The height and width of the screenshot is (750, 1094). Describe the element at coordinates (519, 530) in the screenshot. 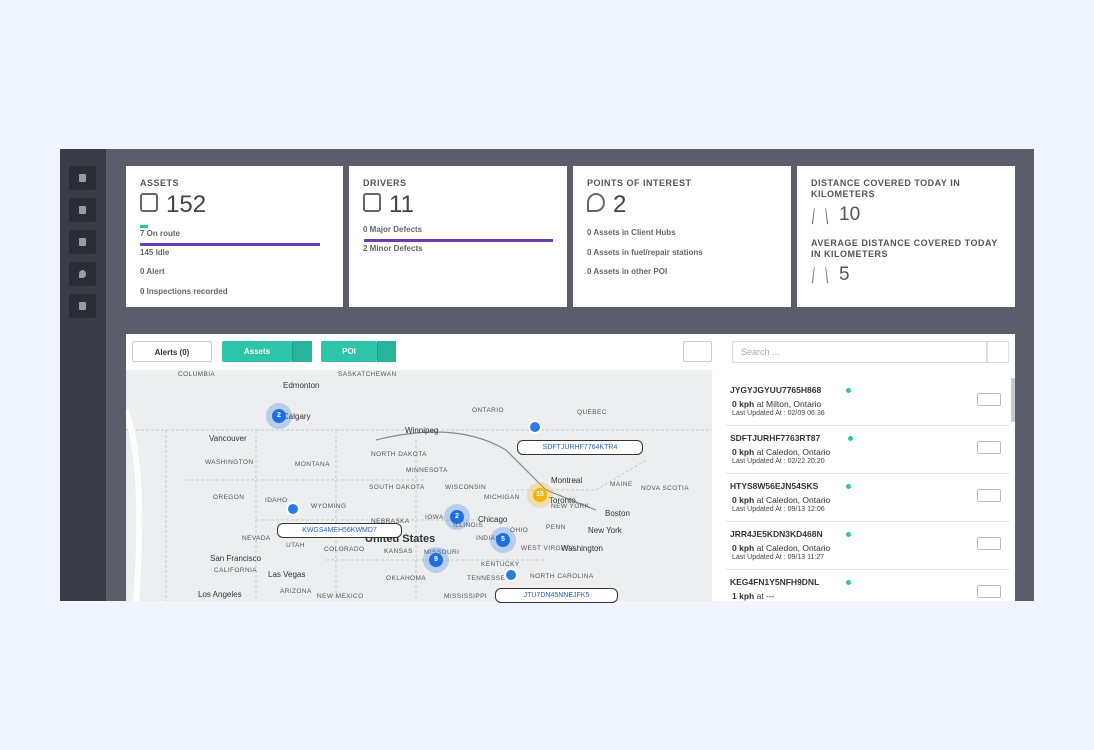

I see `map-label: OHIO` at that location.